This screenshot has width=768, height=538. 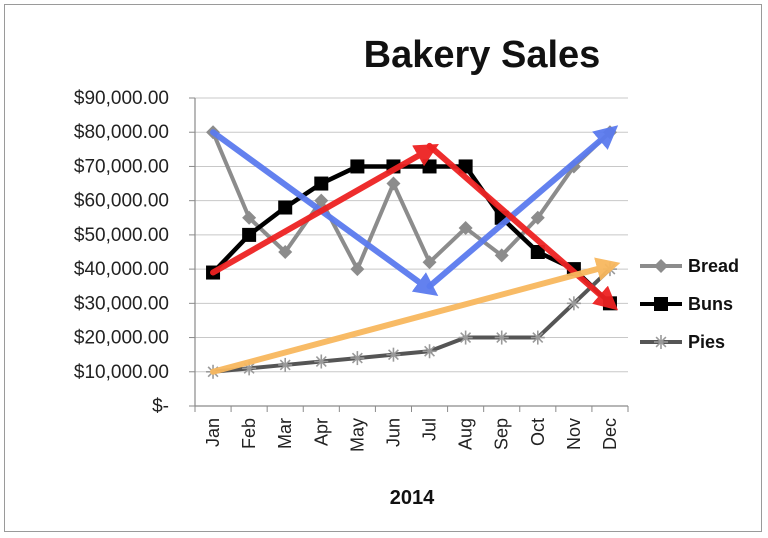 What do you see at coordinates (249, 433) in the screenshot?
I see `x-tick-label: Feb` at bounding box center [249, 433].